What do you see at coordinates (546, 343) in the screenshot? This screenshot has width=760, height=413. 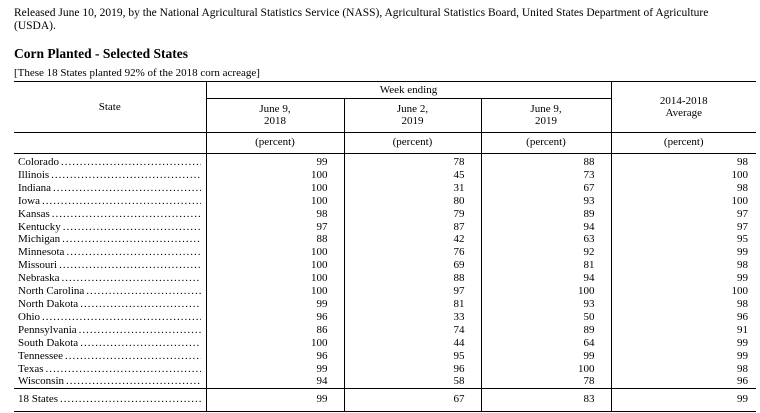 I see `value-cell: 64` at bounding box center [546, 343].